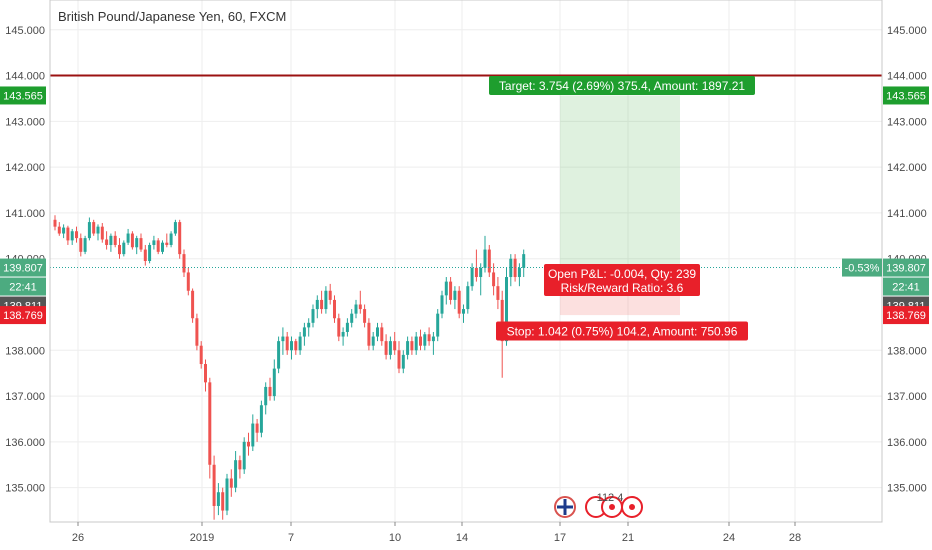 Image resolution: width=932 pixels, height=550 pixels. I want to click on y-tick-label-right: 136.000, so click(907, 443).